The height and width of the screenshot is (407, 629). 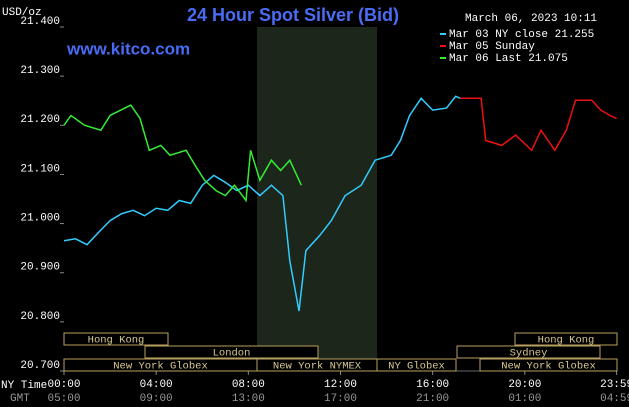 What do you see at coordinates (20, 399) in the screenshot?
I see `gmt-label: GMT` at bounding box center [20, 399].